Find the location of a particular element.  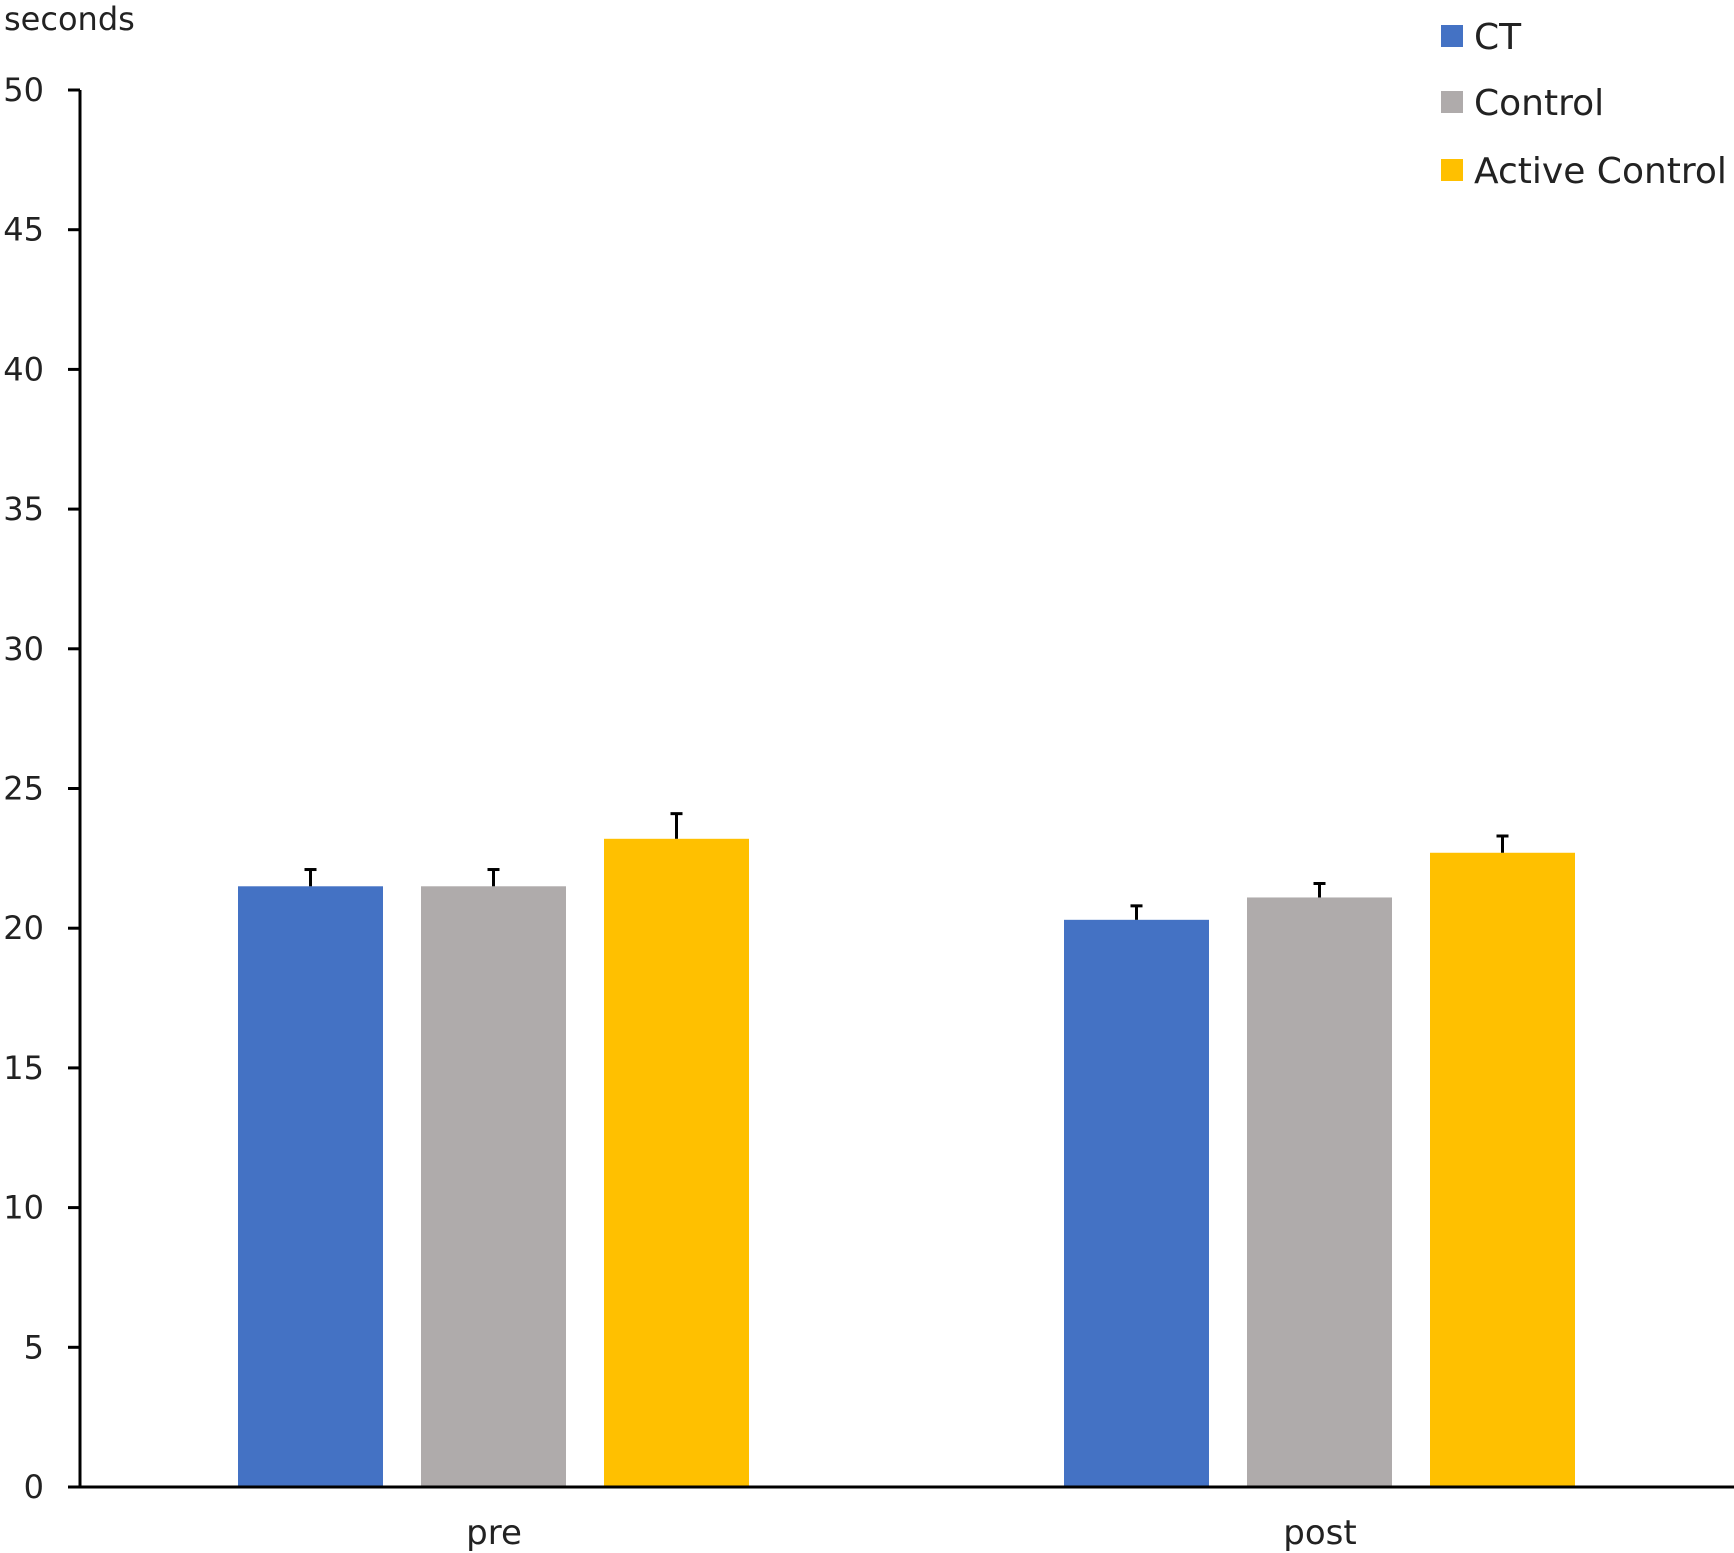

y-tick-label: 45 is located at coordinates (23, 230).